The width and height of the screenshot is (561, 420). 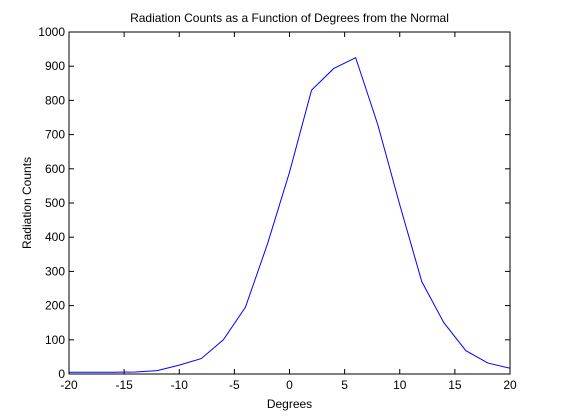 What do you see at coordinates (55, 237) in the screenshot?
I see `y-tick-label: 400` at bounding box center [55, 237].